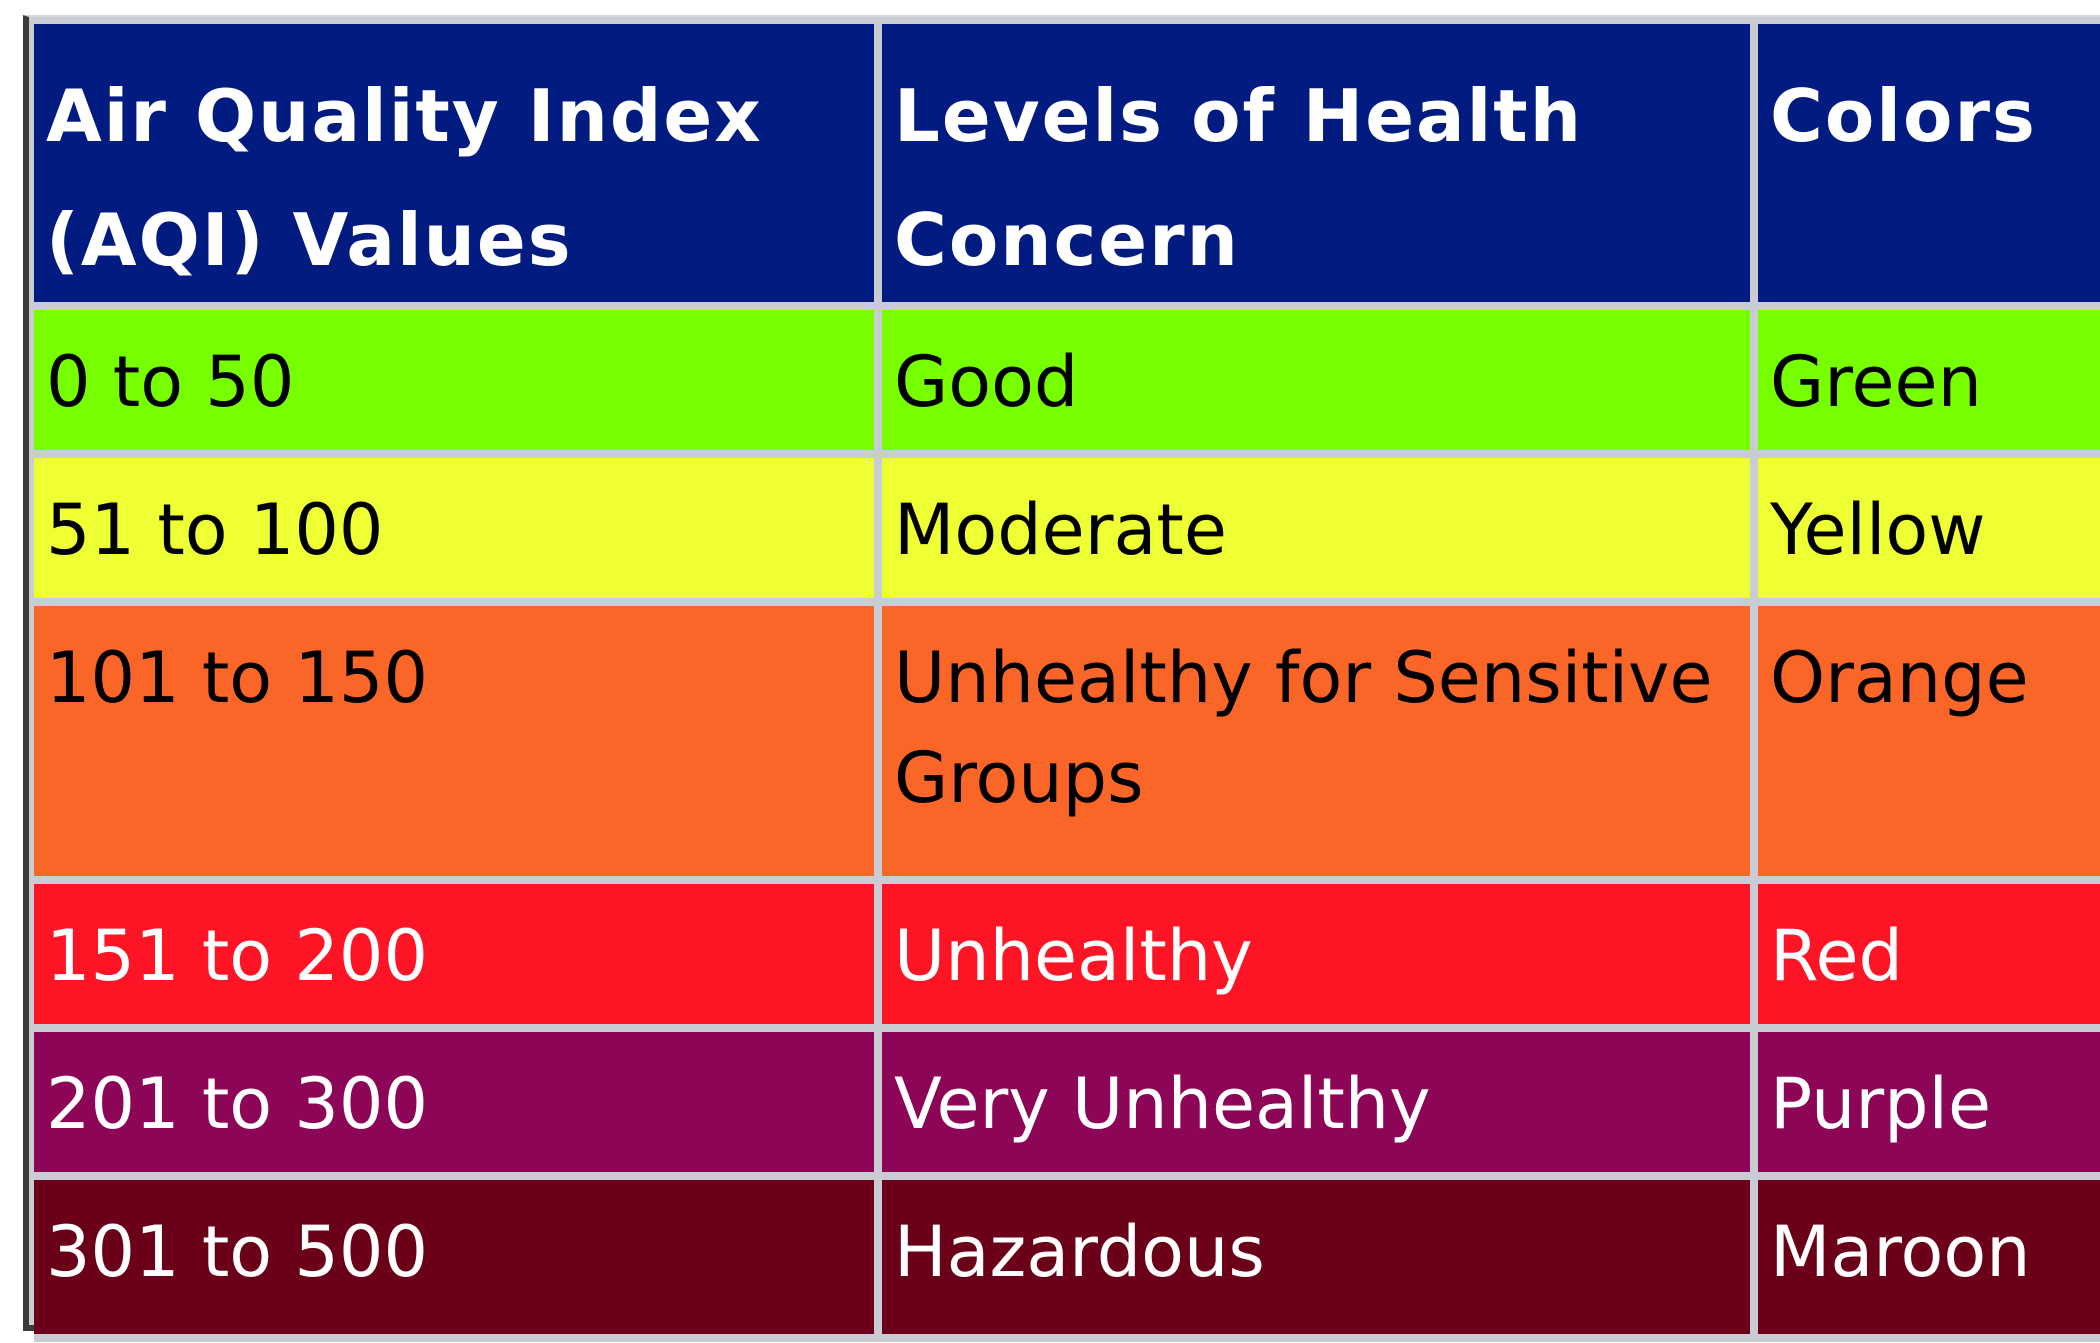  I want to click on cell-aqi-range: 51 to 100, so click(458, 532).